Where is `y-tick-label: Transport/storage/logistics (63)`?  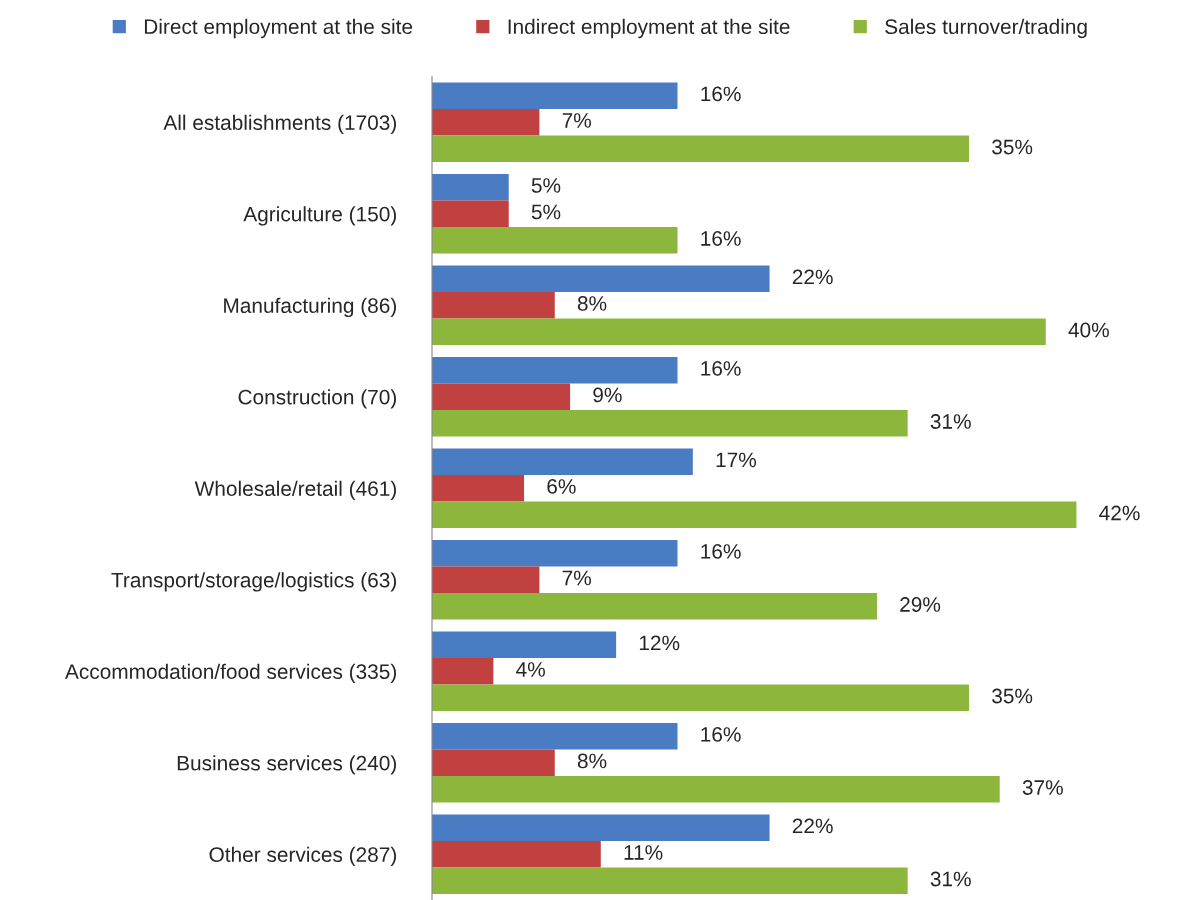
y-tick-label: Transport/storage/logistics (63) is located at coordinates (254, 582).